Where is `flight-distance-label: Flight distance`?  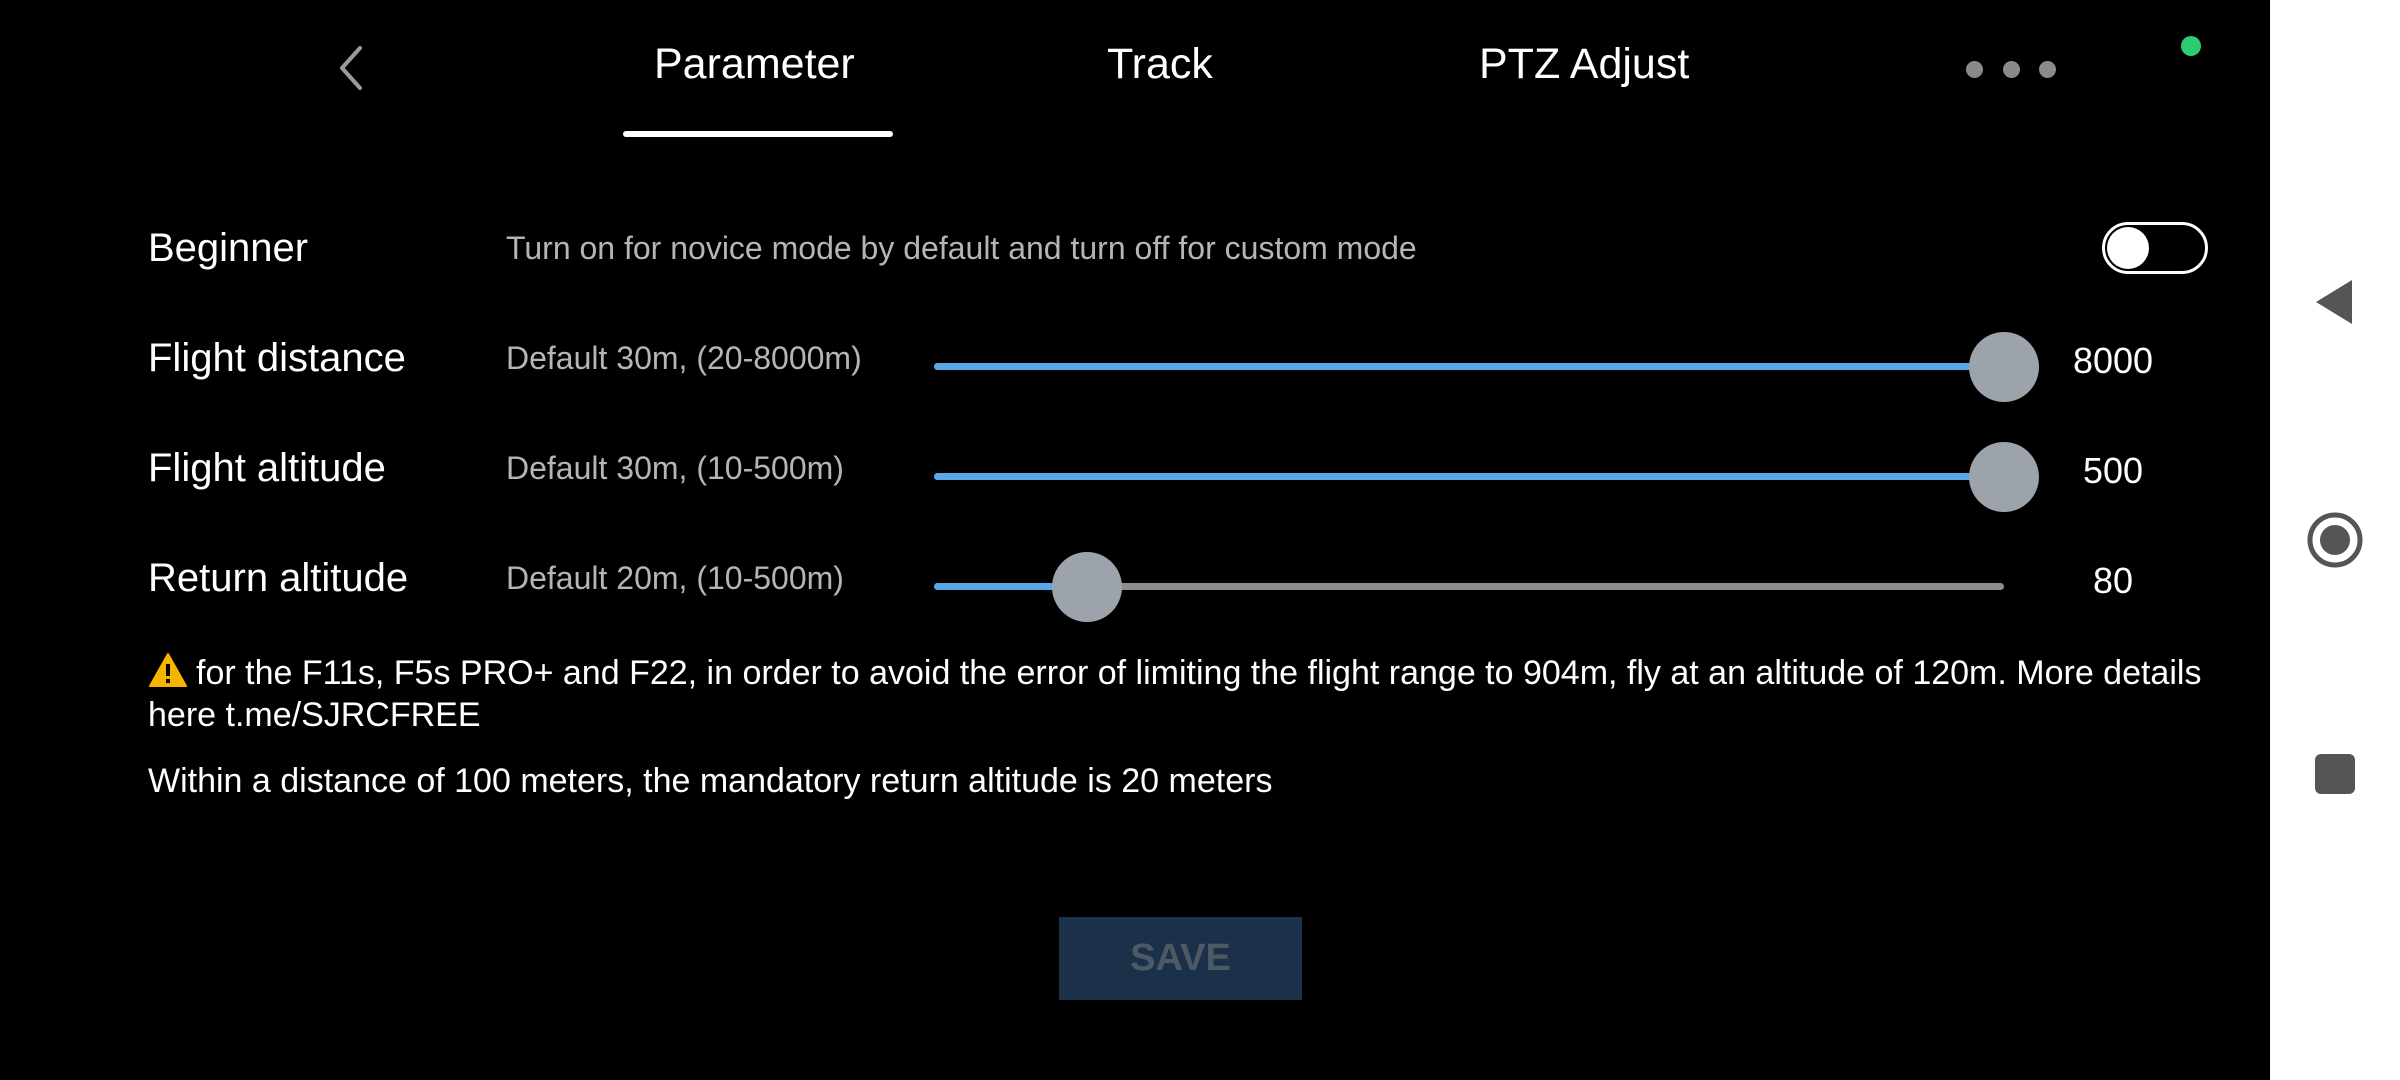 flight-distance-label: Flight distance is located at coordinates (277, 358).